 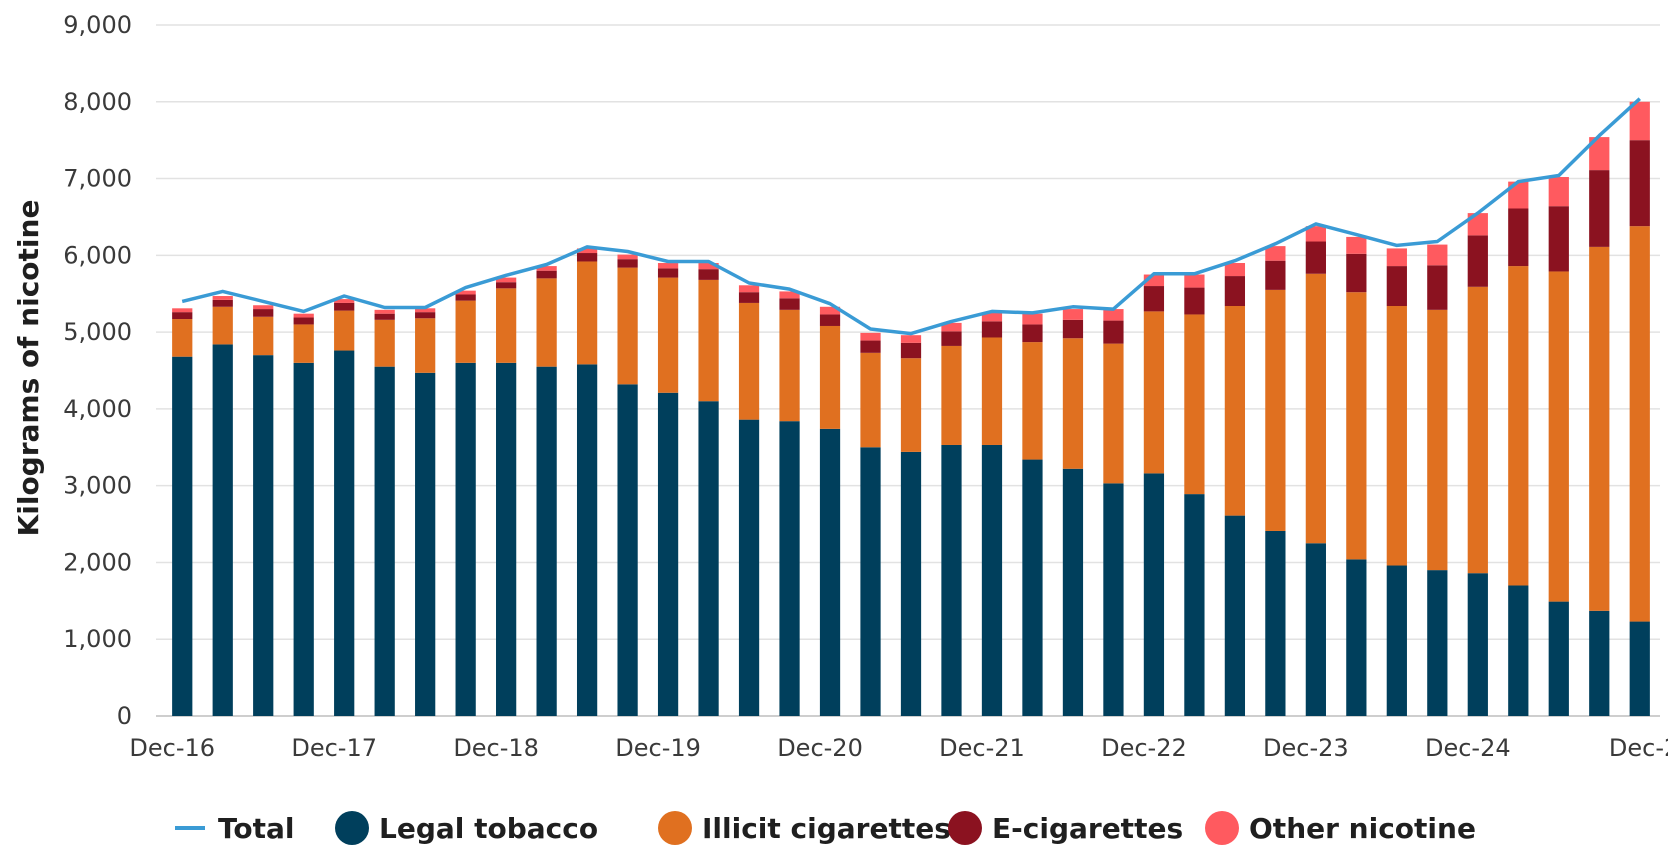 What do you see at coordinates (1638, 748) in the screenshot?
I see `x-tick-label: Dec-25` at bounding box center [1638, 748].